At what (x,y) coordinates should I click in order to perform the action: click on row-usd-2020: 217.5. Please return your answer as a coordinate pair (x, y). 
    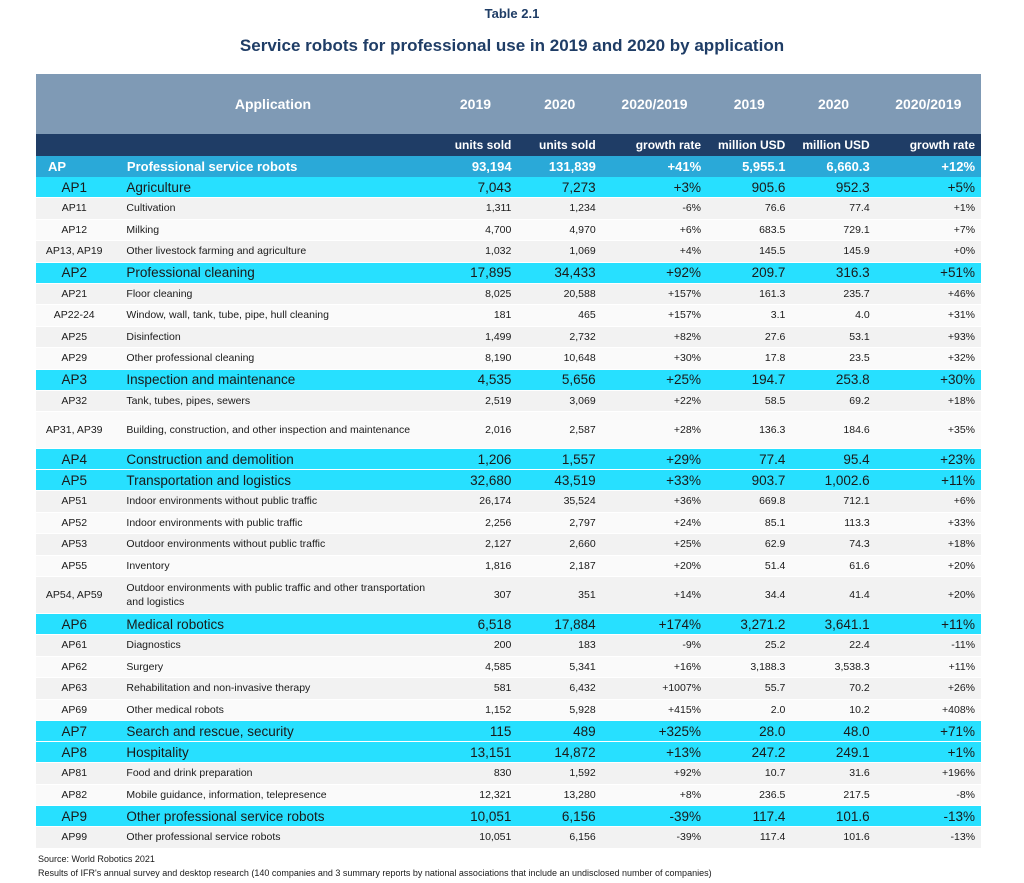
    Looking at the image, I should click on (856, 794).